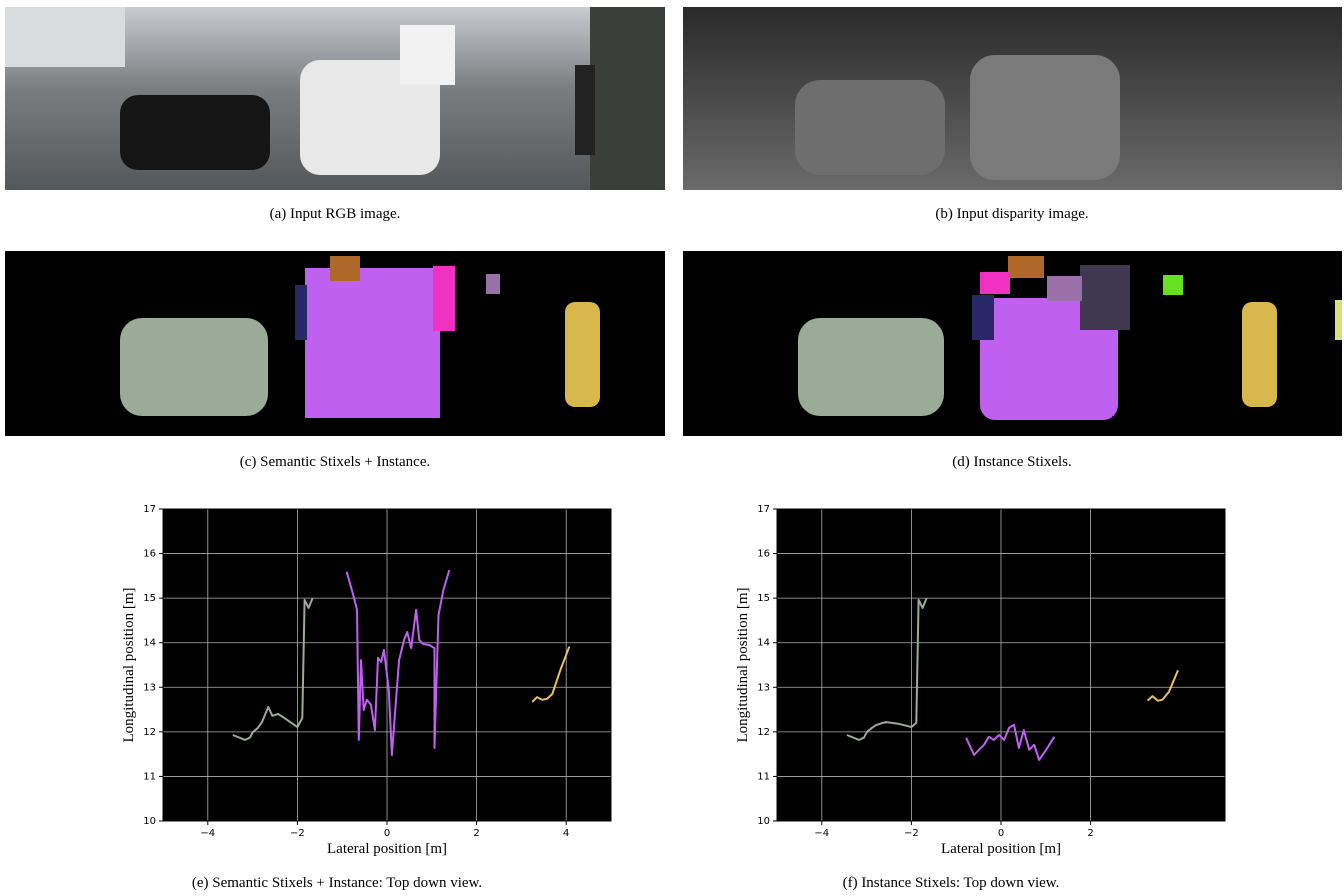 This screenshot has width=1344, height=896. What do you see at coordinates (1012, 462) in the screenshot?
I see `caption: (d) Instance Stixels.` at bounding box center [1012, 462].